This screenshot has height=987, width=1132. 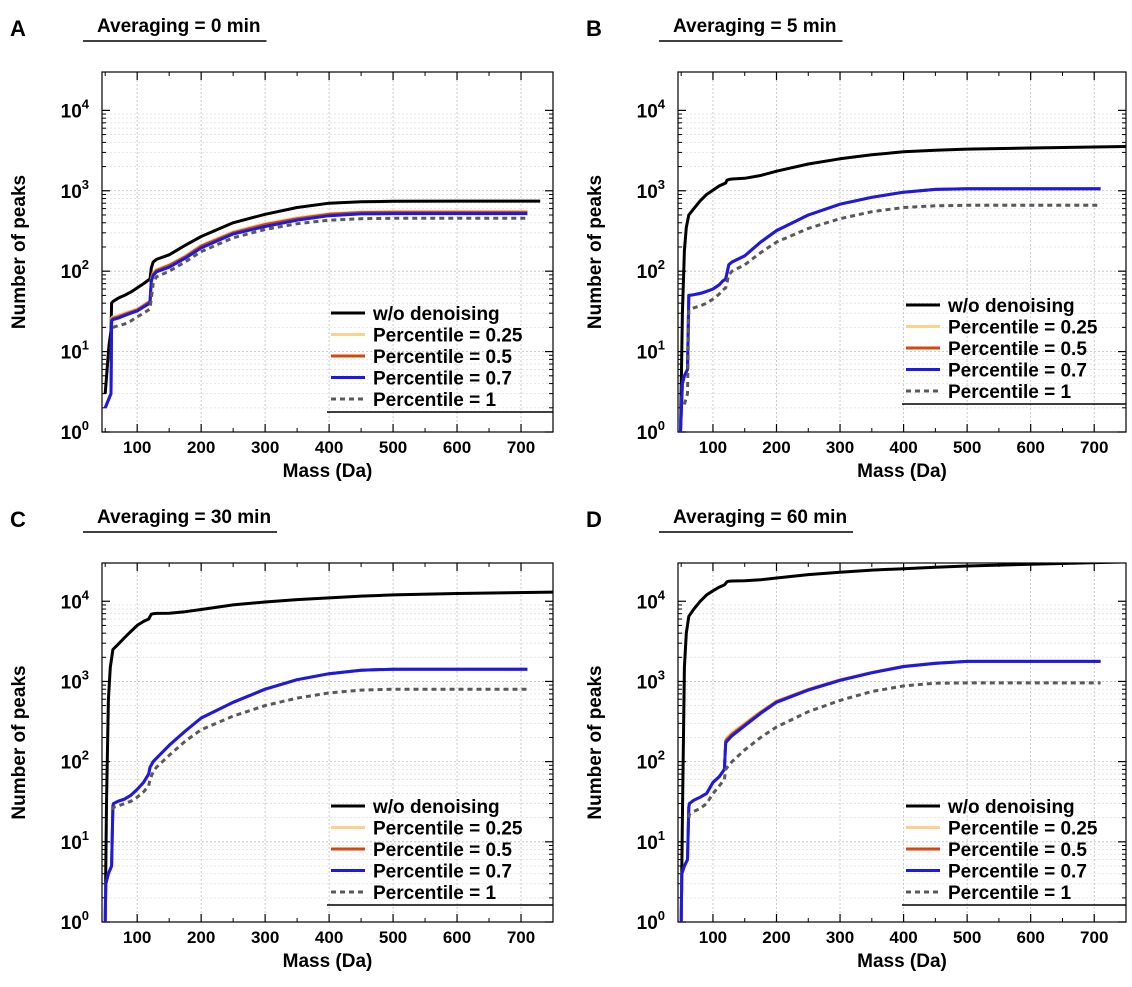 I want to click on chart-title: Averaging = 5 min, so click(x=755, y=26).